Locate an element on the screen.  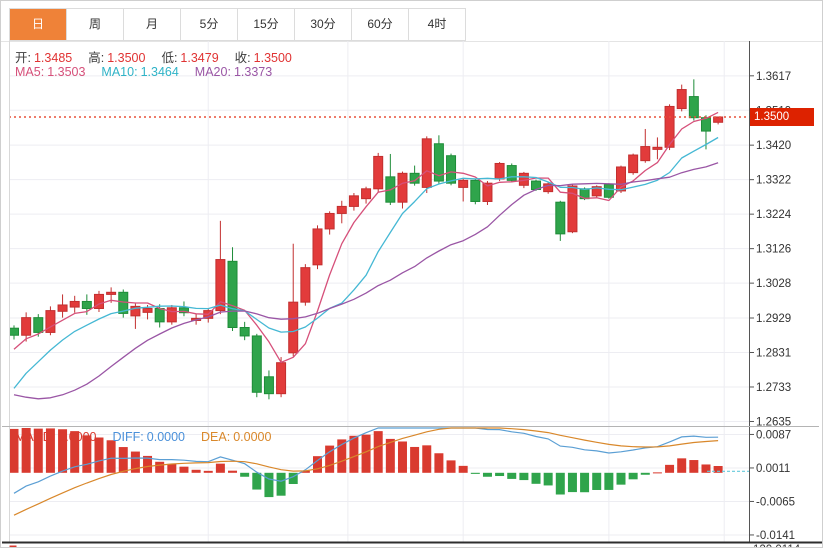
low-label: 低: is located at coordinates (169, 58).